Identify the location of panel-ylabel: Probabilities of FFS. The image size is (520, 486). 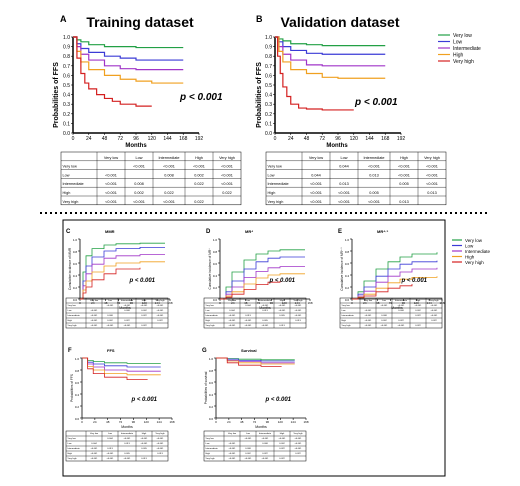
(72, 388).